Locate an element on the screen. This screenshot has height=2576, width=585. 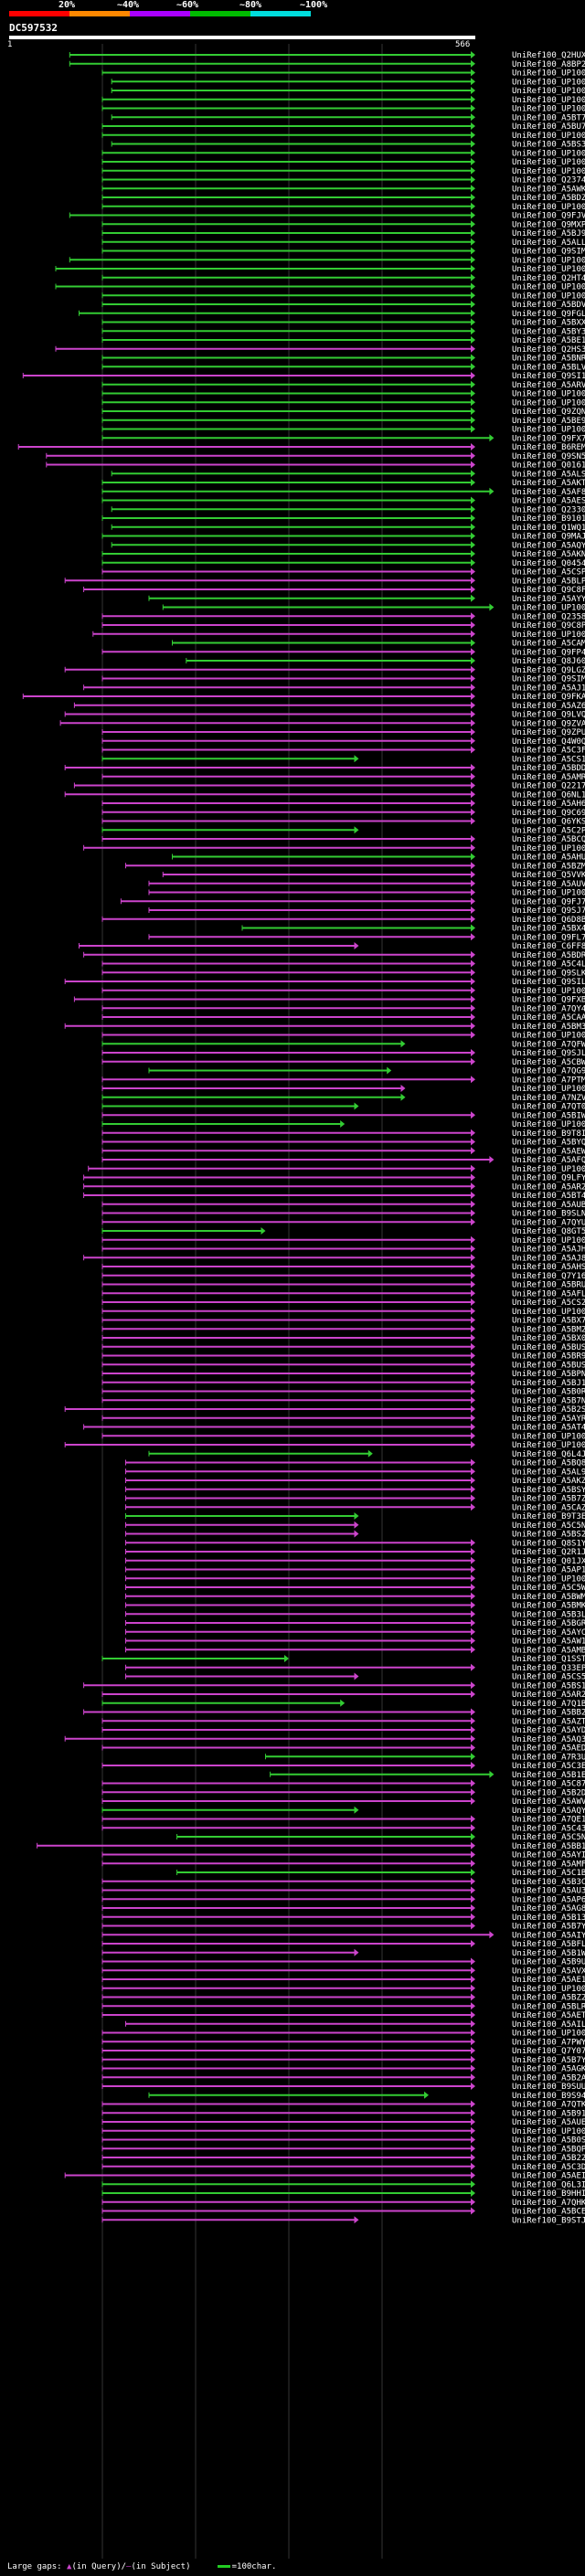
hit-label: UniRef100_Q5VVK5 is located at coordinates (548, 875).